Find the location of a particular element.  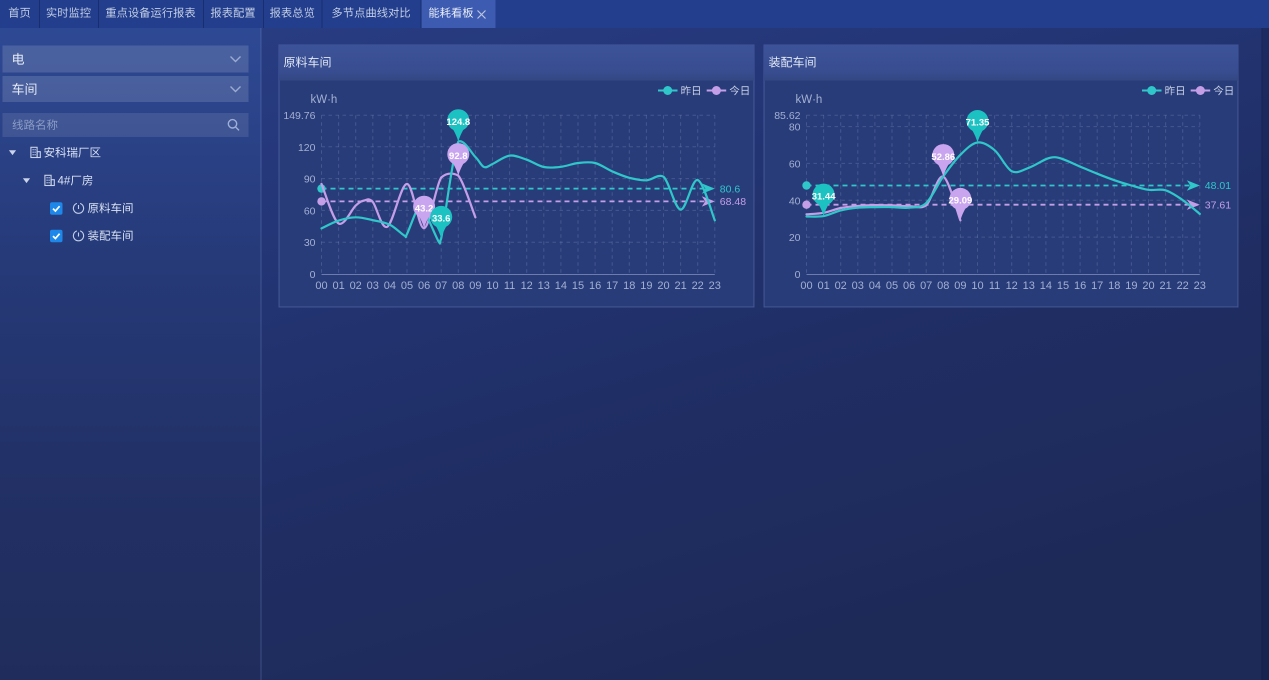

svg-text: 124.8 is located at coordinates (458, 122).